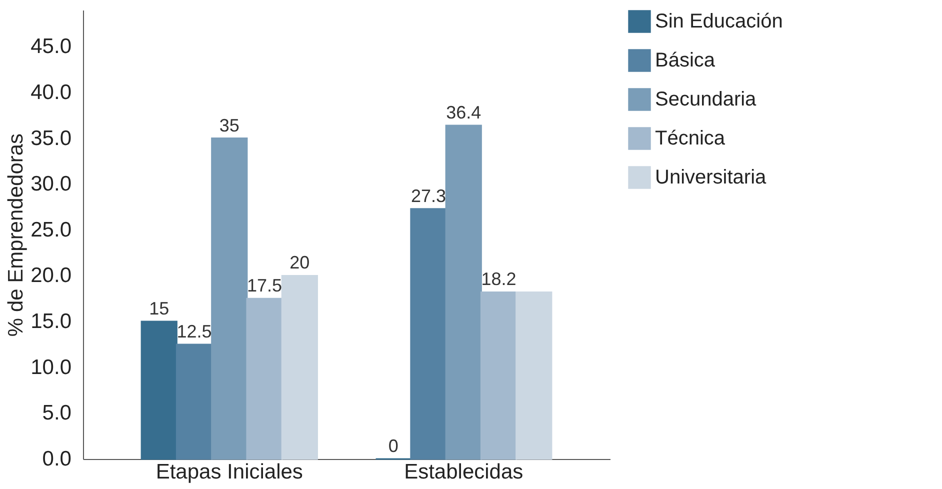  Describe the element at coordinates (51, 138) in the screenshot. I see `y-tick-label: 35.0` at that location.